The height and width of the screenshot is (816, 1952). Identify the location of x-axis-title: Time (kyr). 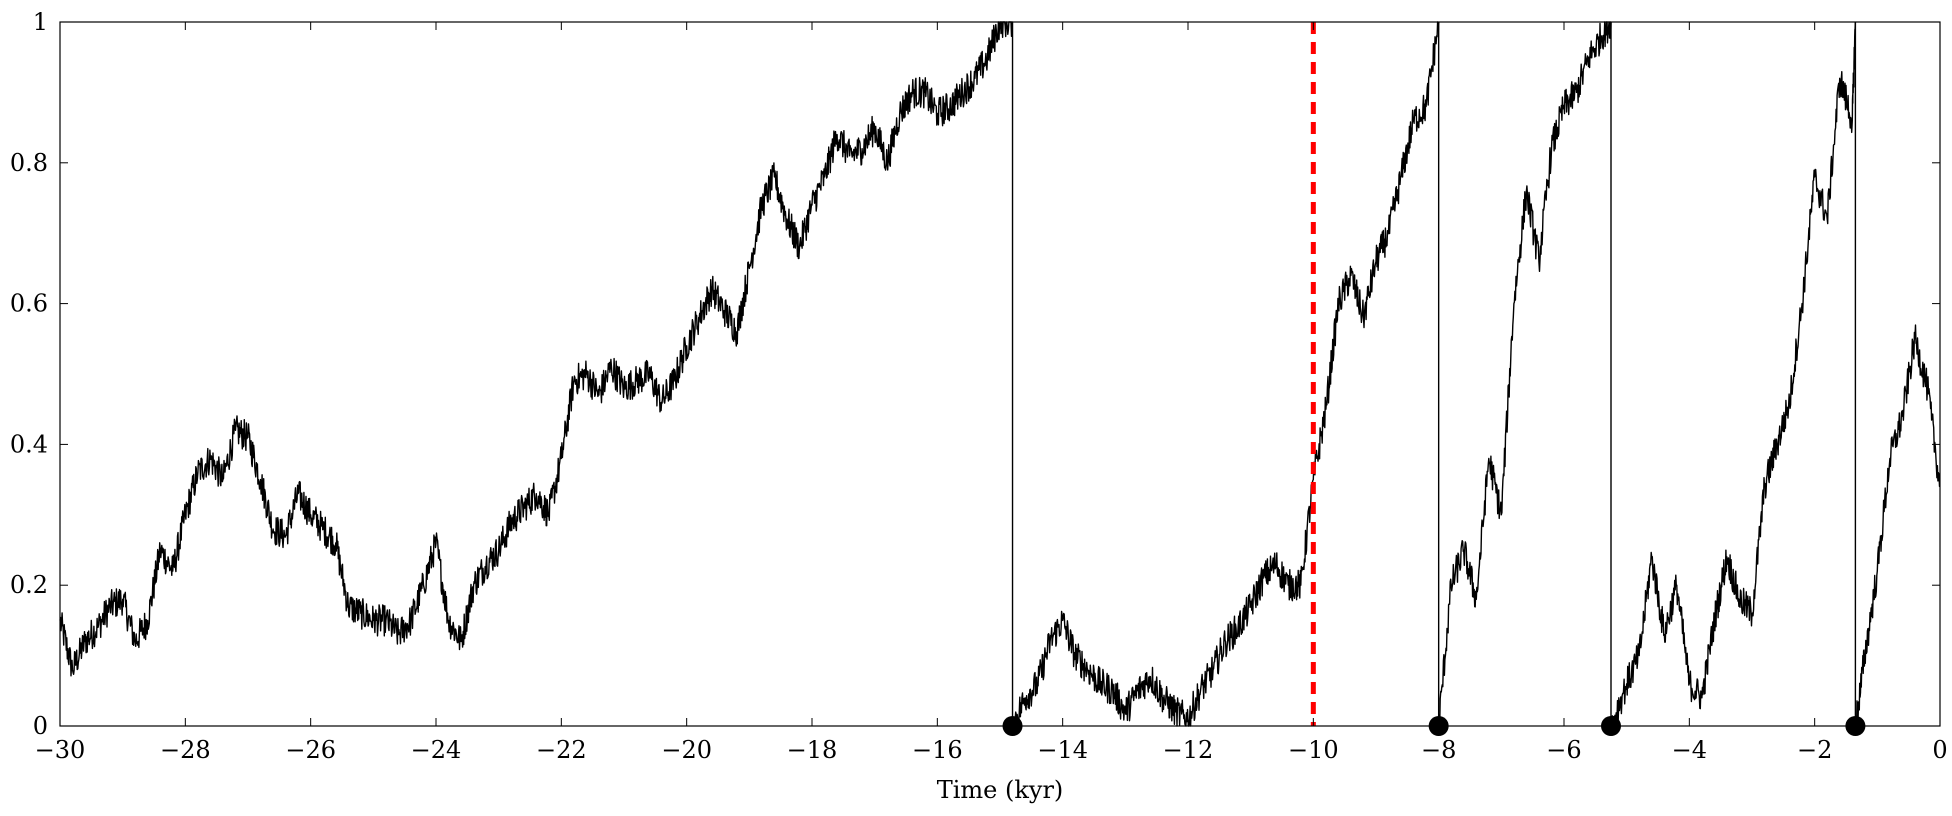
(1000, 790).